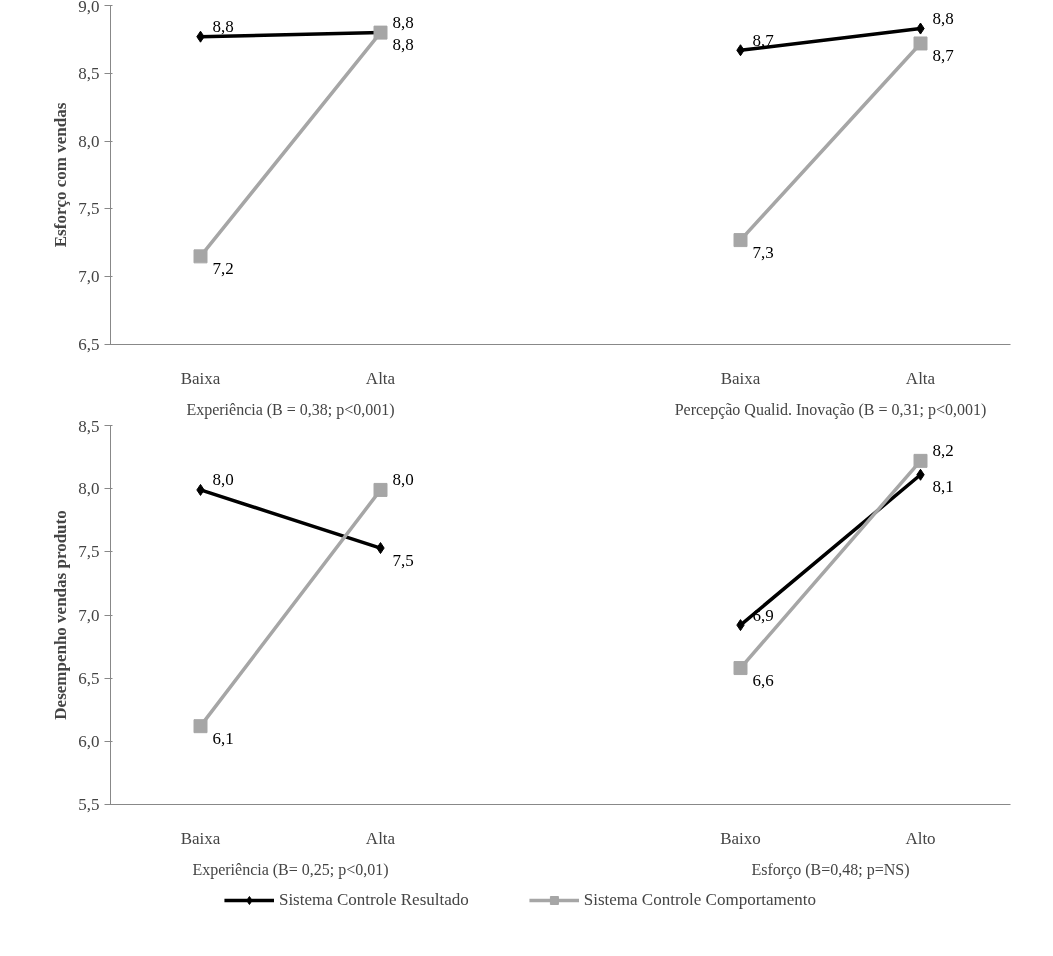 The height and width of the screenshot is (956, 1053). What do you see at coordinates (943, 487) in the screenshot?
I see `data-label: 8,1` at bounding box center [943, 487].